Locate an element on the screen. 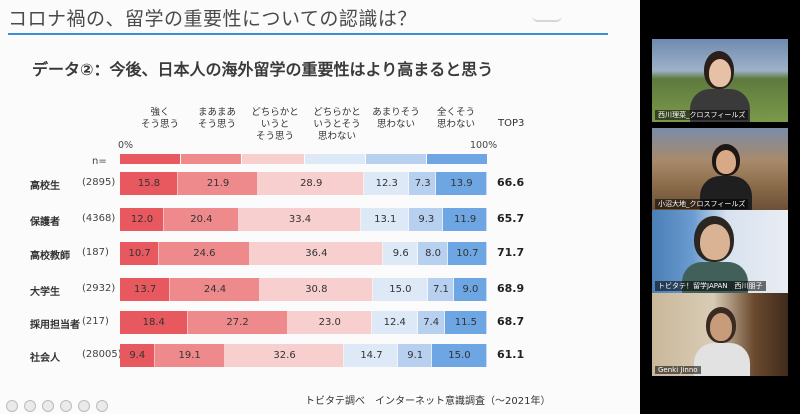  column-header: あまりそう 思わない is located at coordinates (396, 118).